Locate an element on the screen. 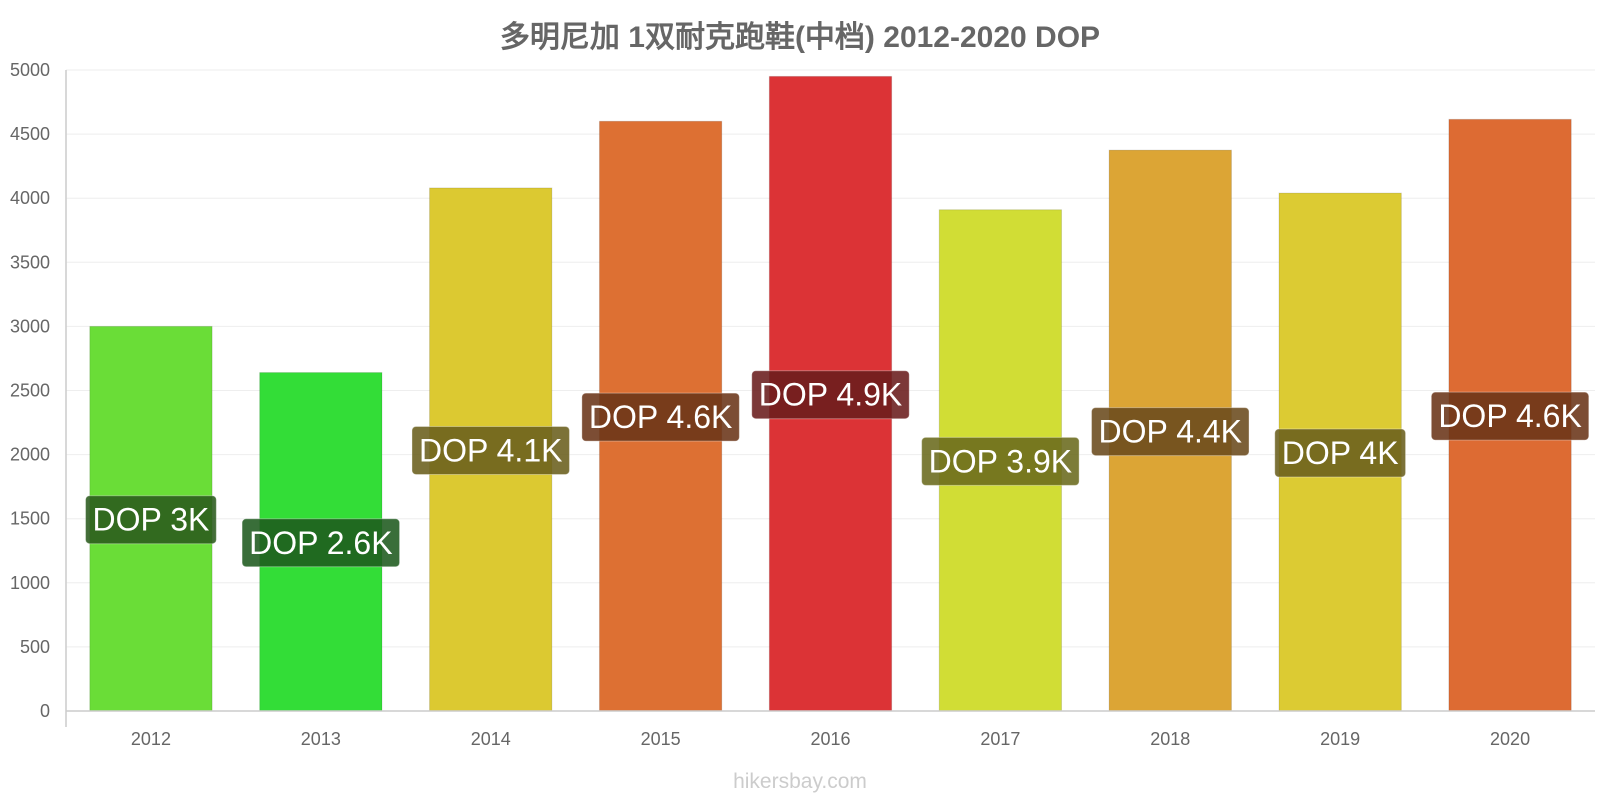  data-label-2020: DOP 4.6K is located at coordinates (1510, 416).